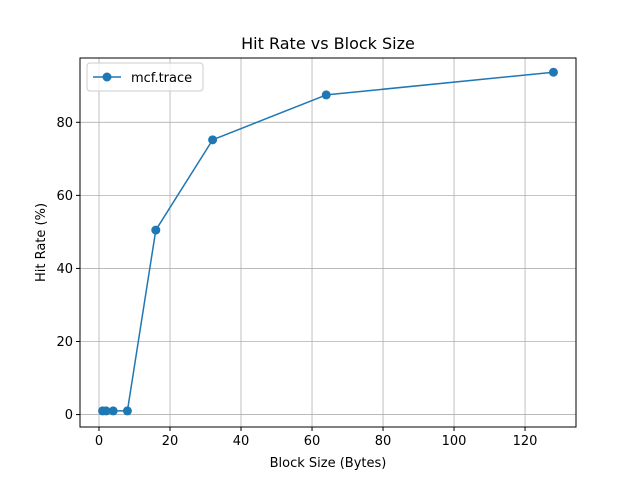 The image size is (640, 480). Describe the element at coordinates (328, 463) in the screenshot. I see `x-axis-title: Block Size (Bytes)` at that location.